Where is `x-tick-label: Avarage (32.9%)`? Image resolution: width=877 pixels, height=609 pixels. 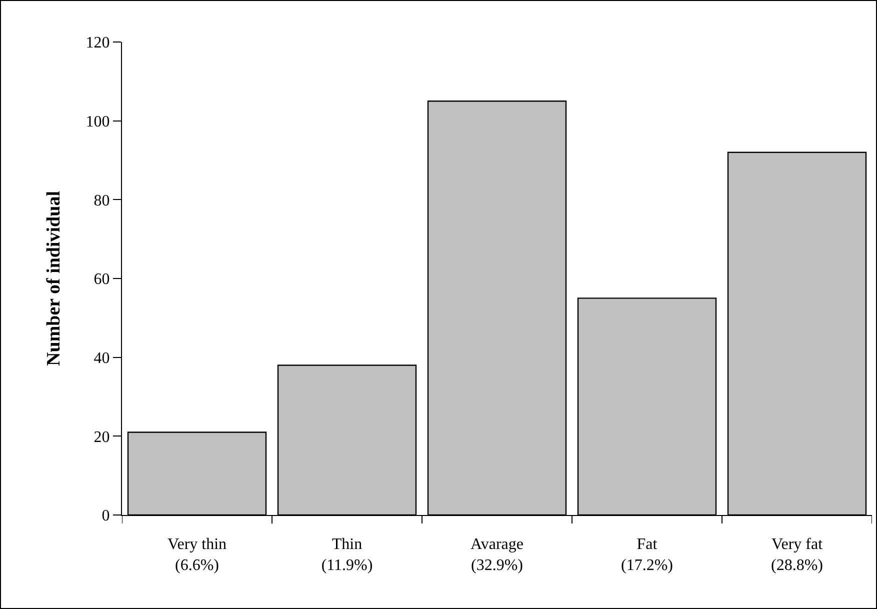
x-tick-label: Avarage (32.9%) is located at coordinates (497, 555).